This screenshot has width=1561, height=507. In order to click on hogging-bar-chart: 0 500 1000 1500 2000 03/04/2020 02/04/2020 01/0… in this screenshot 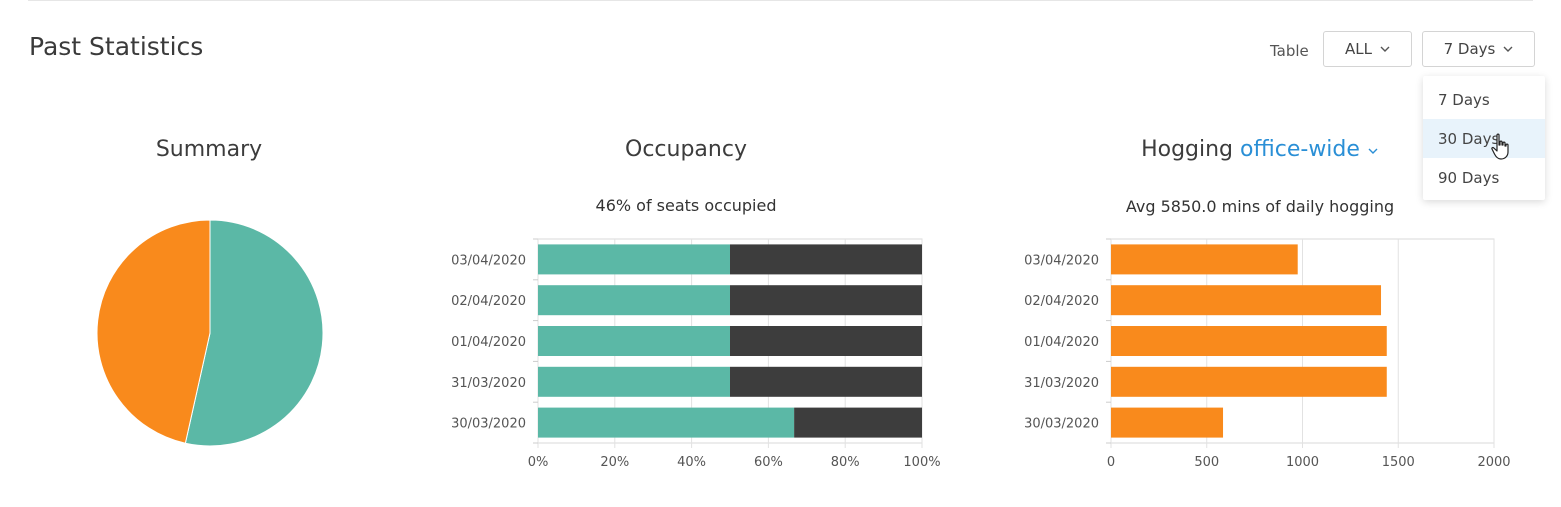, I will do `click(1267, 354)`.